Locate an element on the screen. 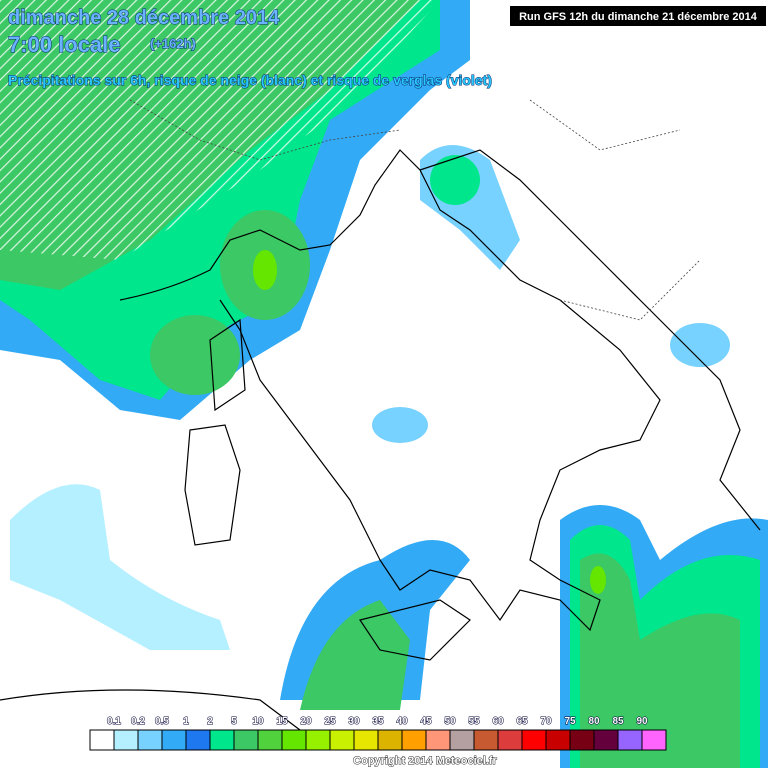  legend-label: 0.2 is located at coordinates (138, 721).